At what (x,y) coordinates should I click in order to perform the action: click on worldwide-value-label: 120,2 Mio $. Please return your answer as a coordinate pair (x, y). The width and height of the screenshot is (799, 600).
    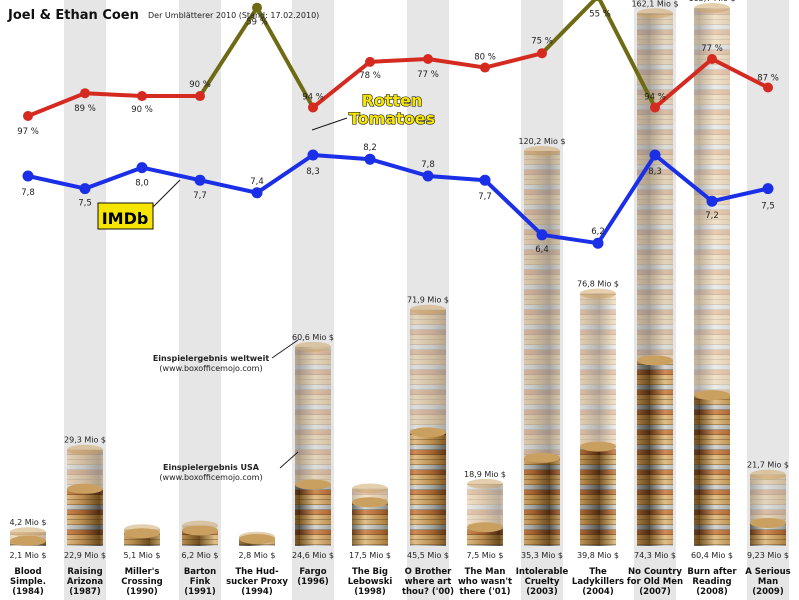
    Looking at the image, I should click on (541, 141).